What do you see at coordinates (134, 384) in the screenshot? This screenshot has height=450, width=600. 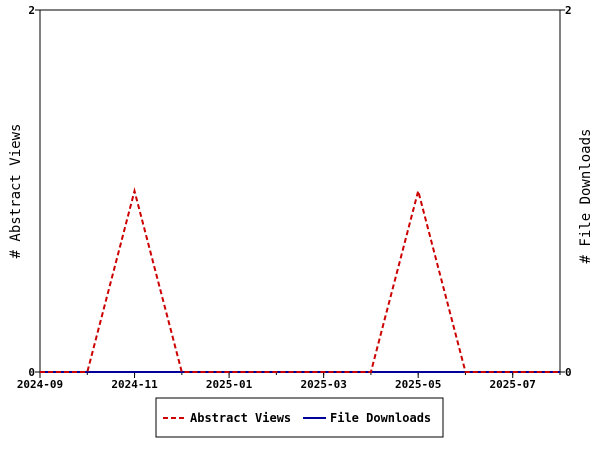 I see `x-tick-label: 2024-11` at bounding box center [134, 384].